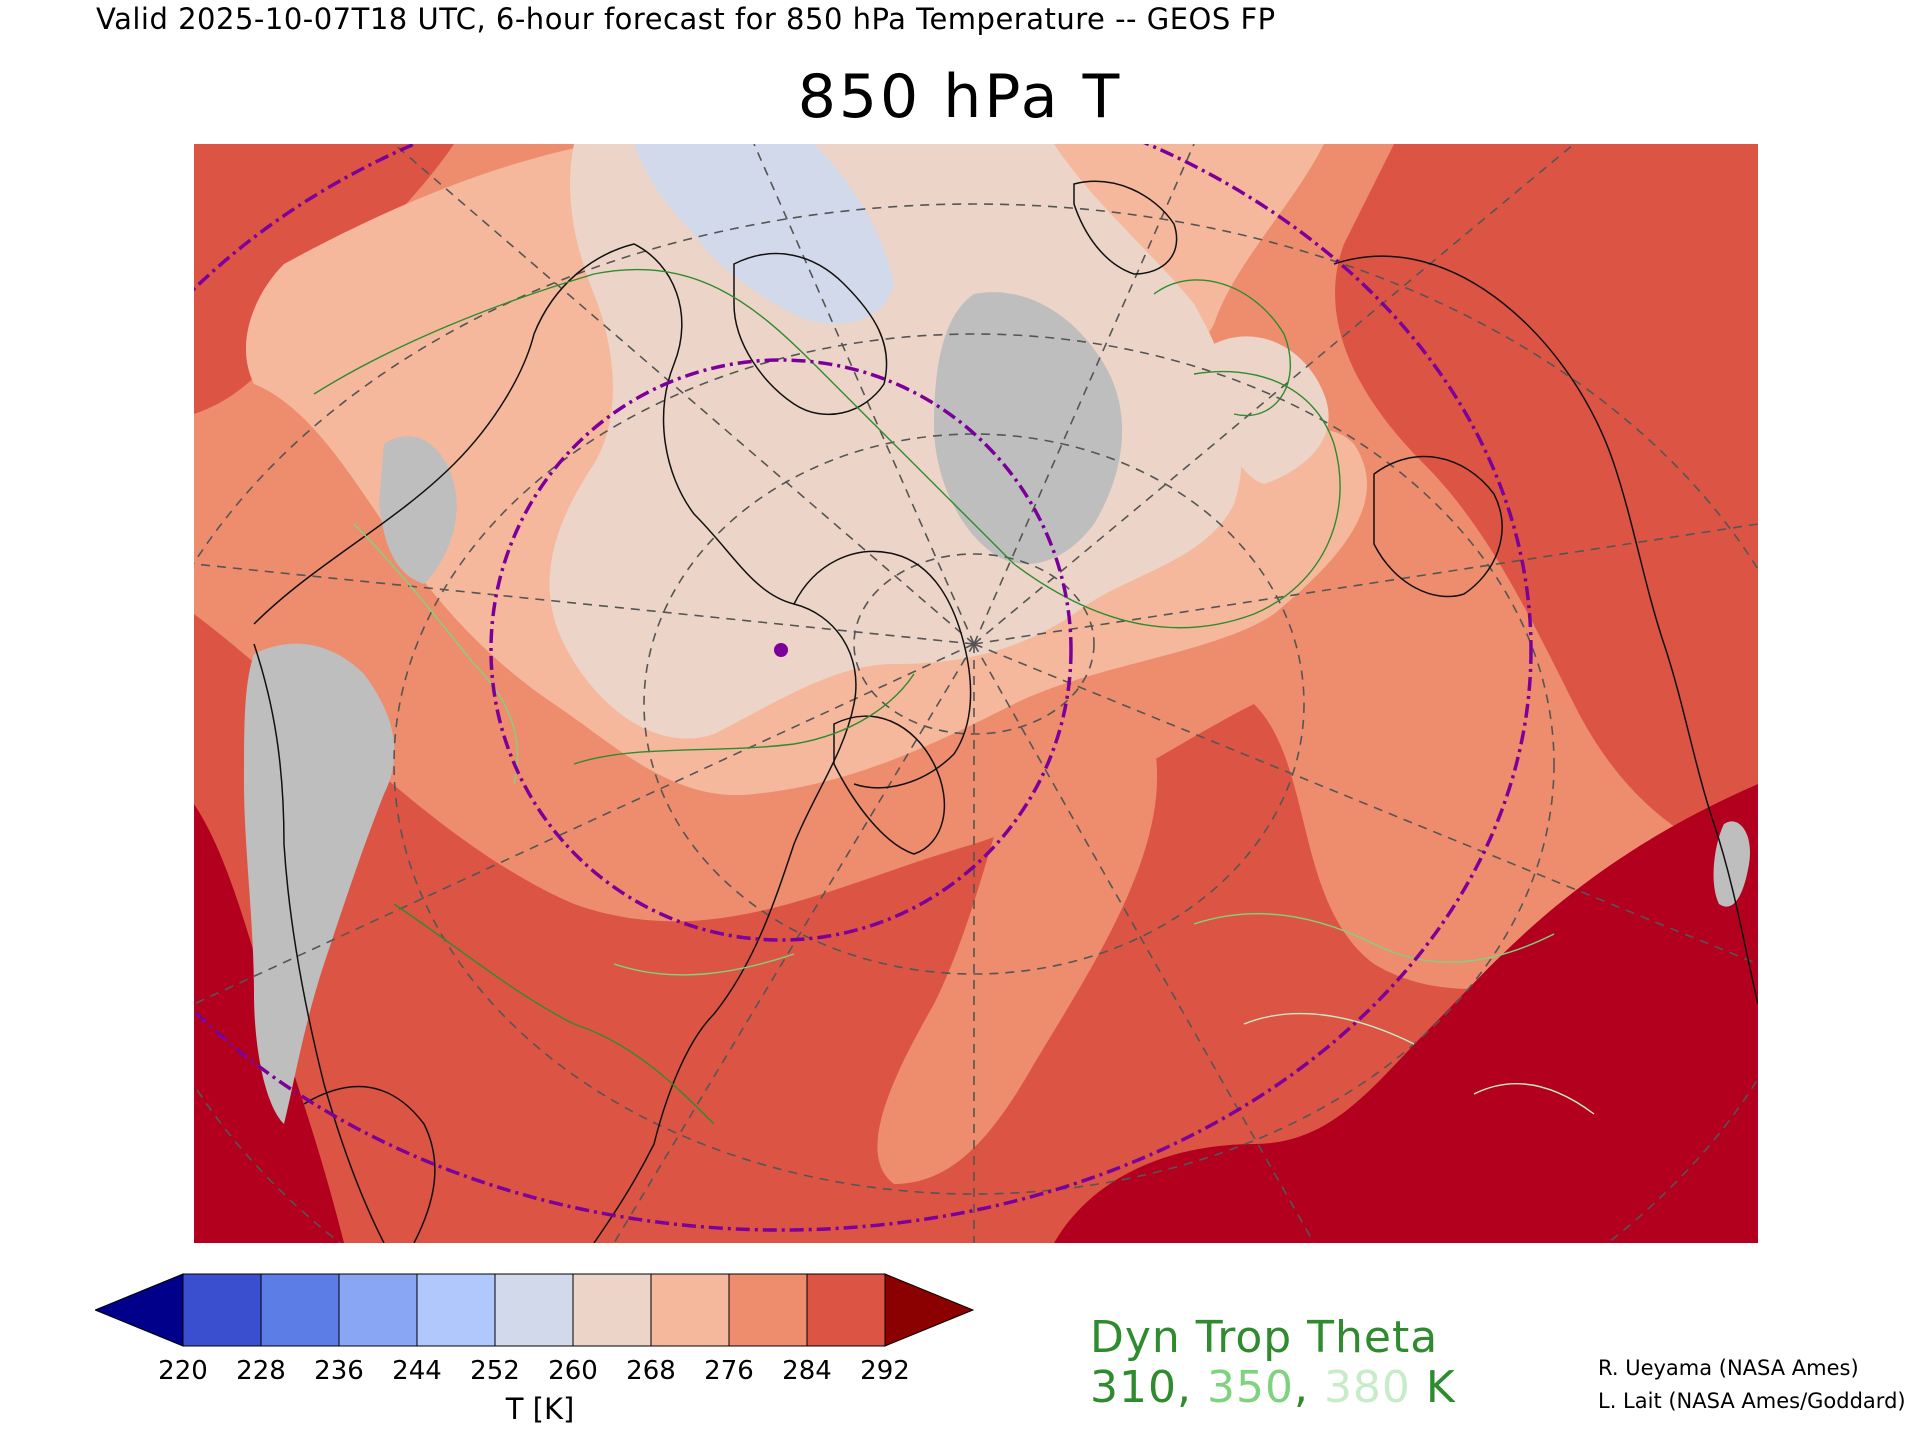  What do you see at coordinates (540, 1409) in the screenshot?
I see `colorbar-label: T [K]` at bounding box center [540, 1409].